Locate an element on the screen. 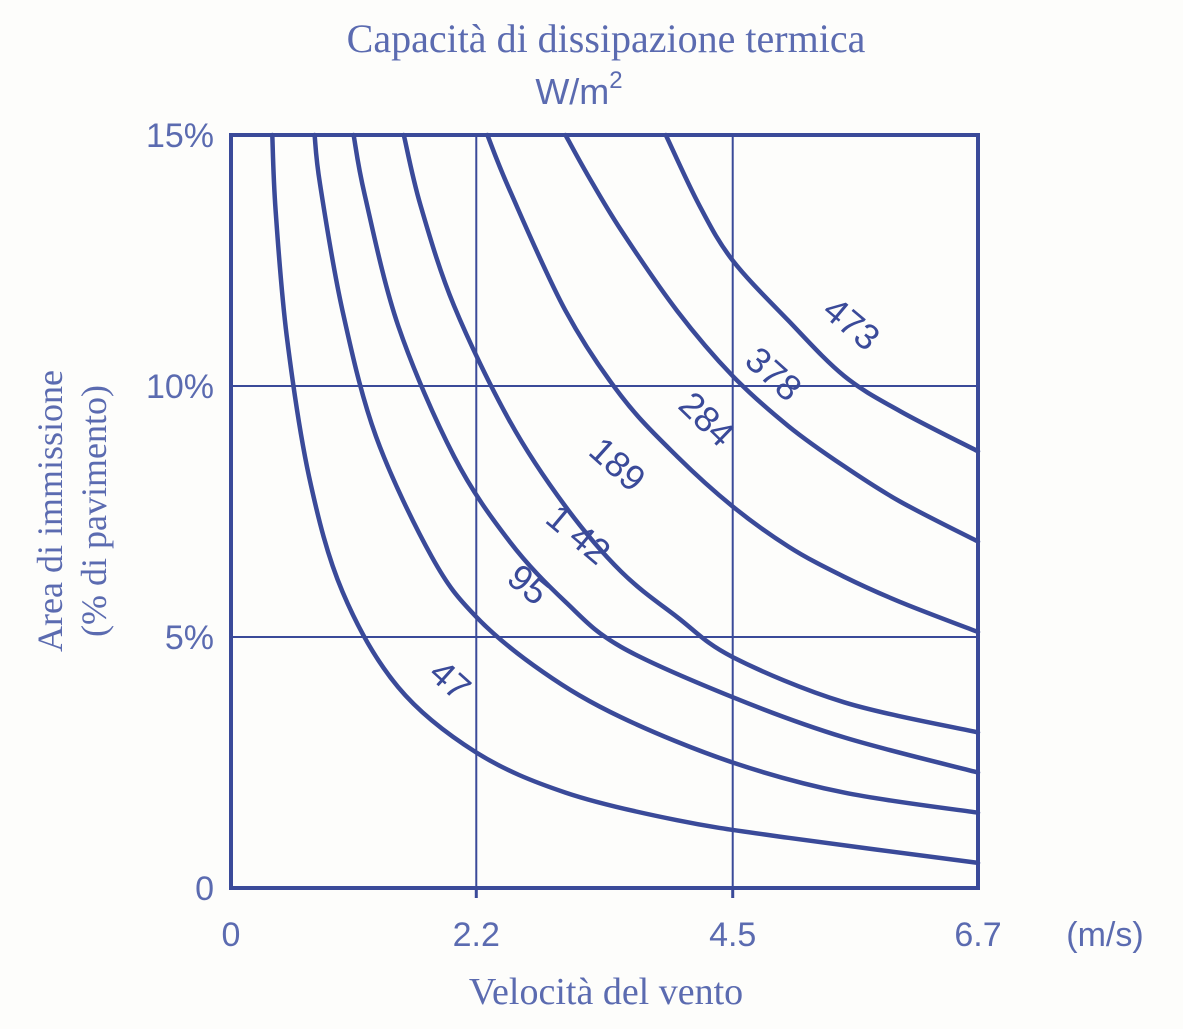 The height and width of the screenshot is (1029, 1183). chart-title: Capacità di dissipazione termica is located at coordinates (606, 38).